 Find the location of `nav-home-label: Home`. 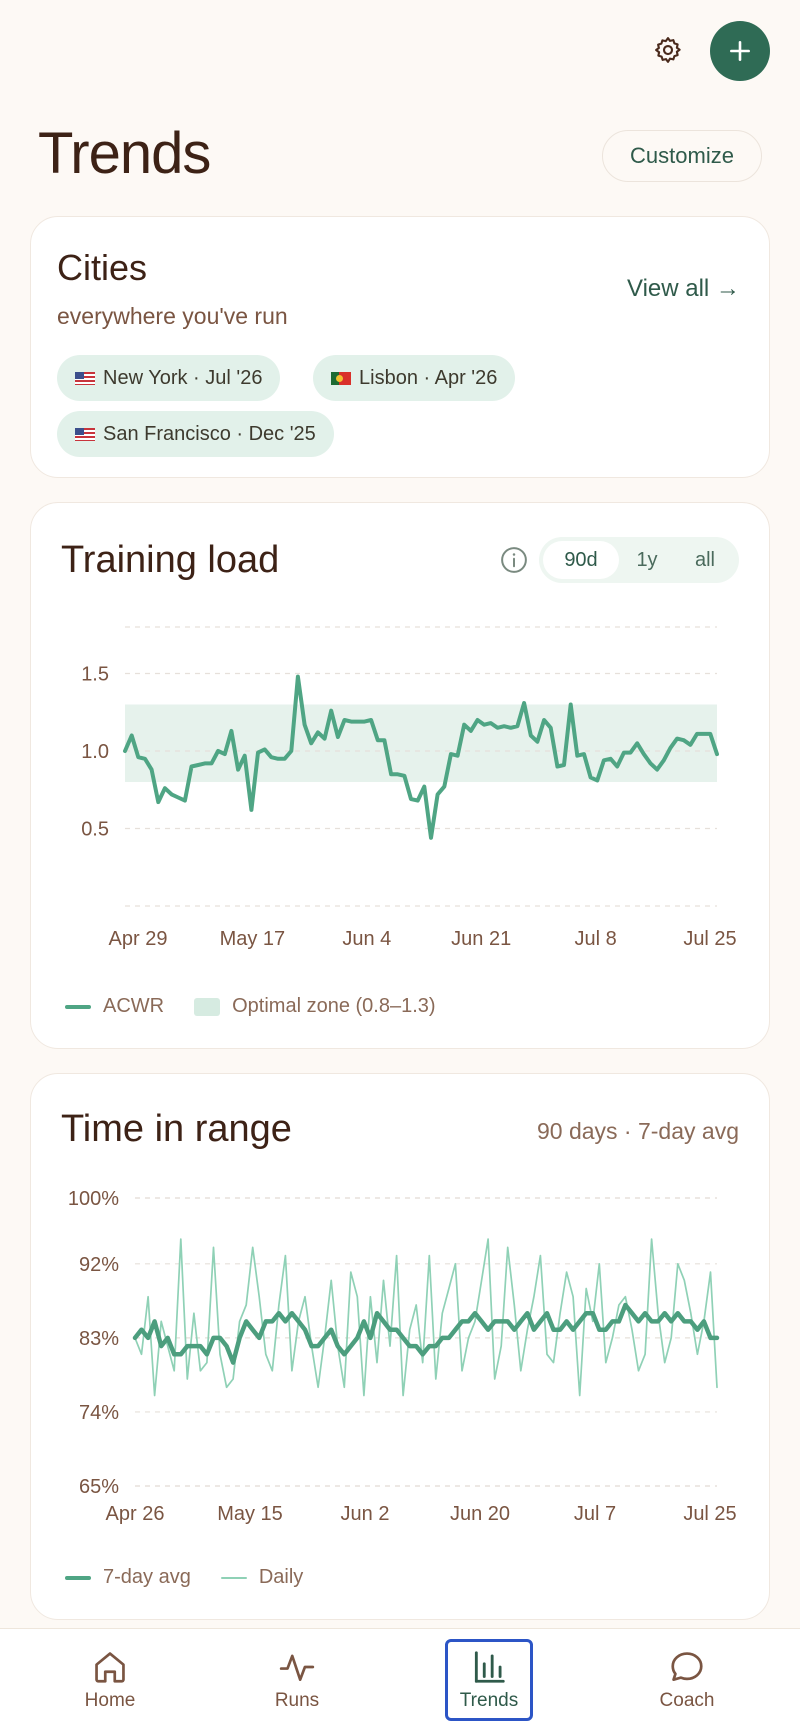

nav-home-label: Home is located at coordinates (110, 1700).